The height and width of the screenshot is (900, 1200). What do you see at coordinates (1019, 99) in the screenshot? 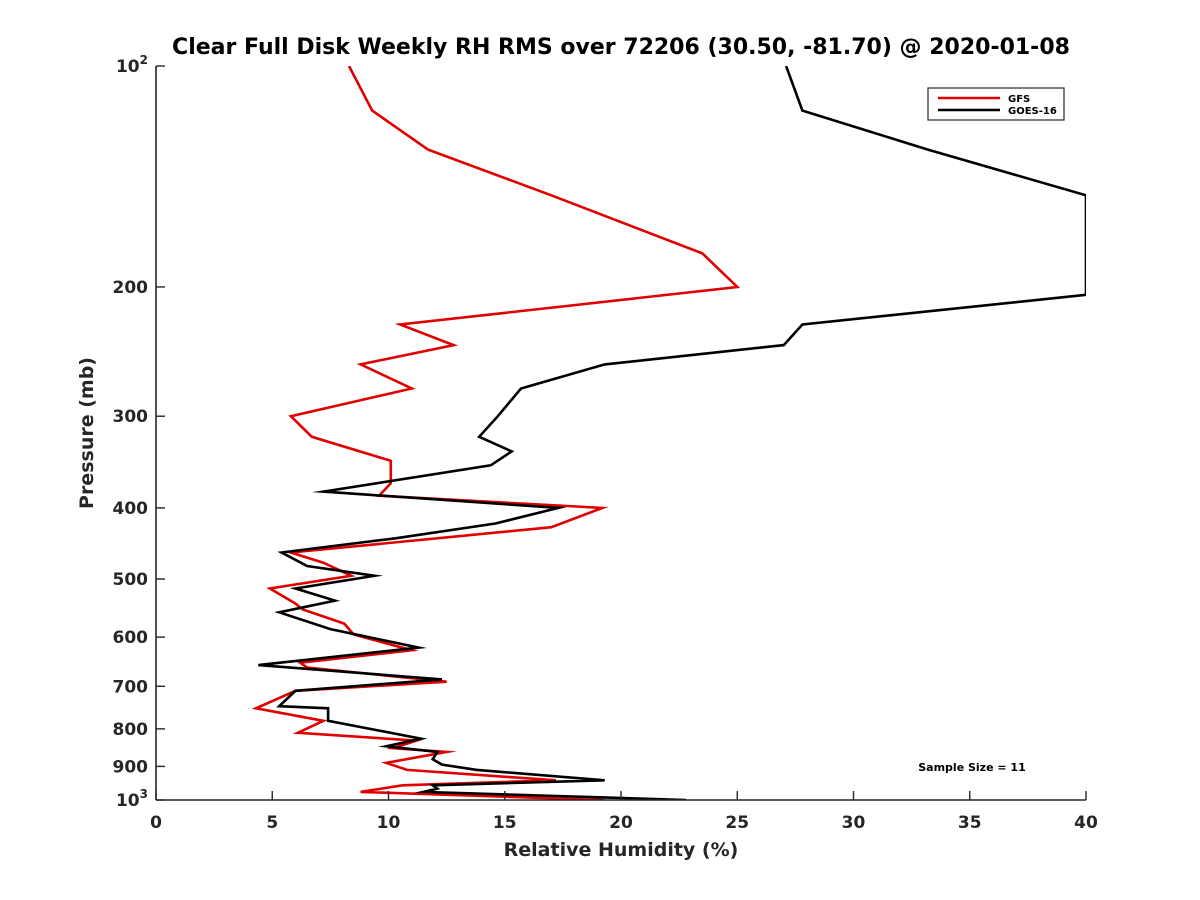
I see `legend-label: GFS` at bounding box center [1019, 99].